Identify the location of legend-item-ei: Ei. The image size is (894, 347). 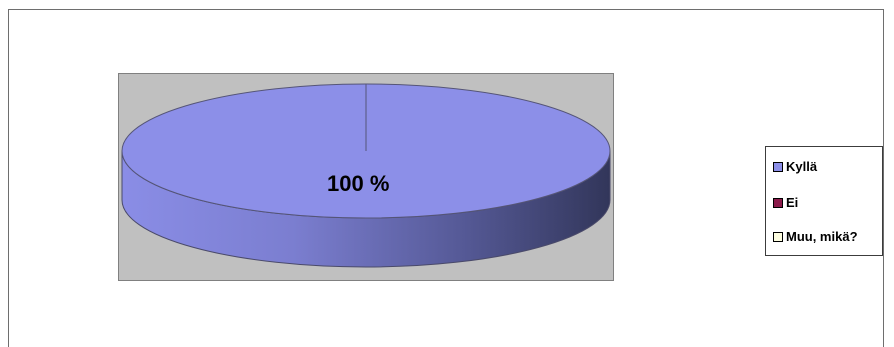
(785, 202).